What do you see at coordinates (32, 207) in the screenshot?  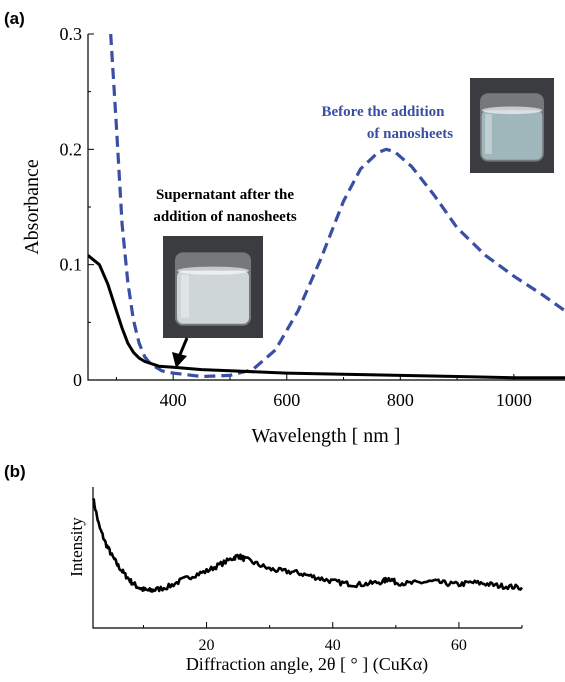 I see `y-axis-label-a: Absorbance` at bounding box center [32, 207].